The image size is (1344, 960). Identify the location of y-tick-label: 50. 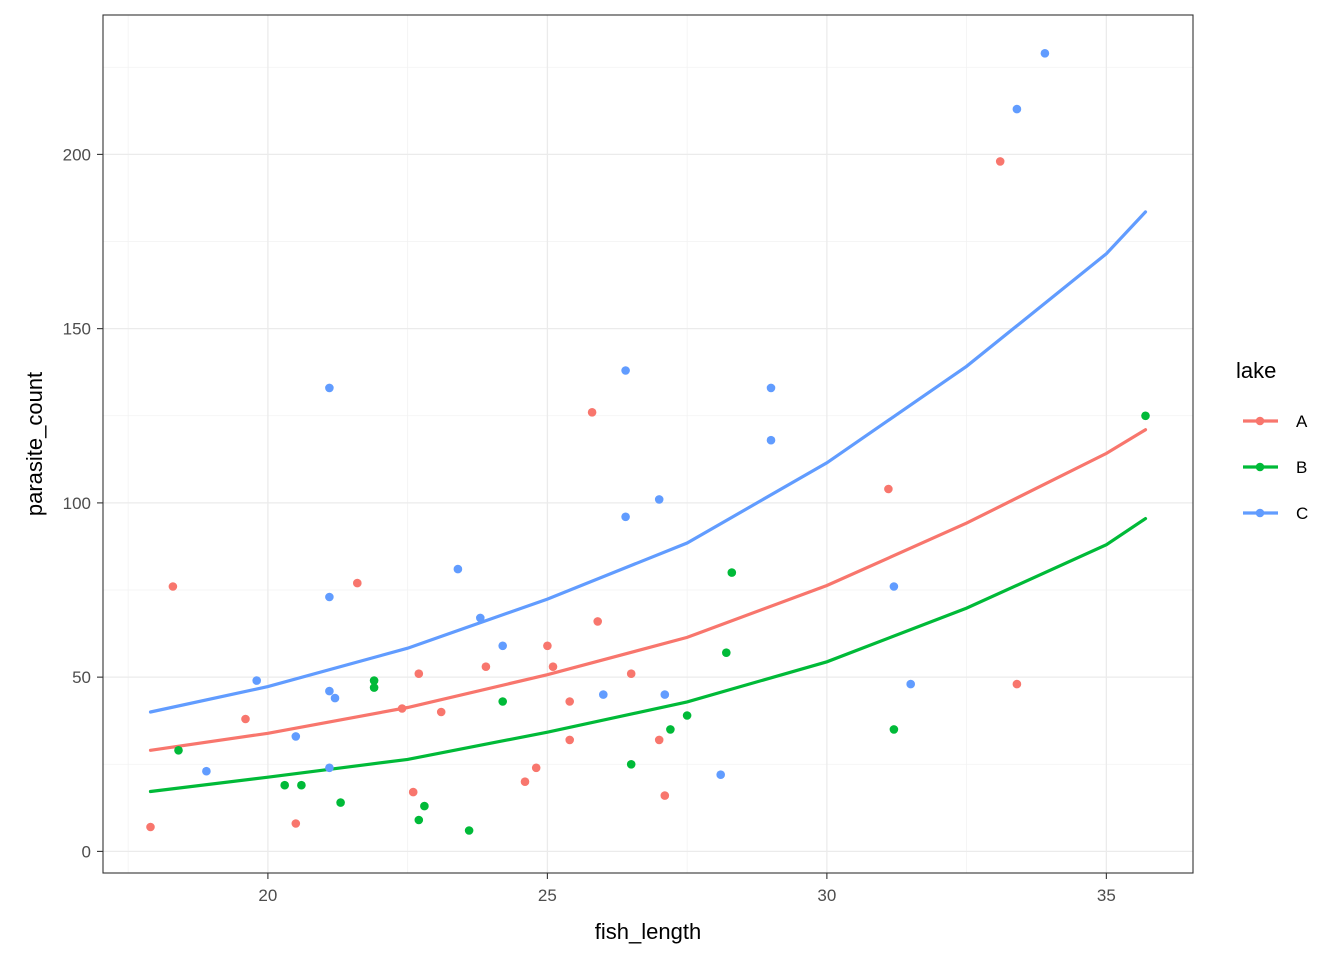
(81, 677).